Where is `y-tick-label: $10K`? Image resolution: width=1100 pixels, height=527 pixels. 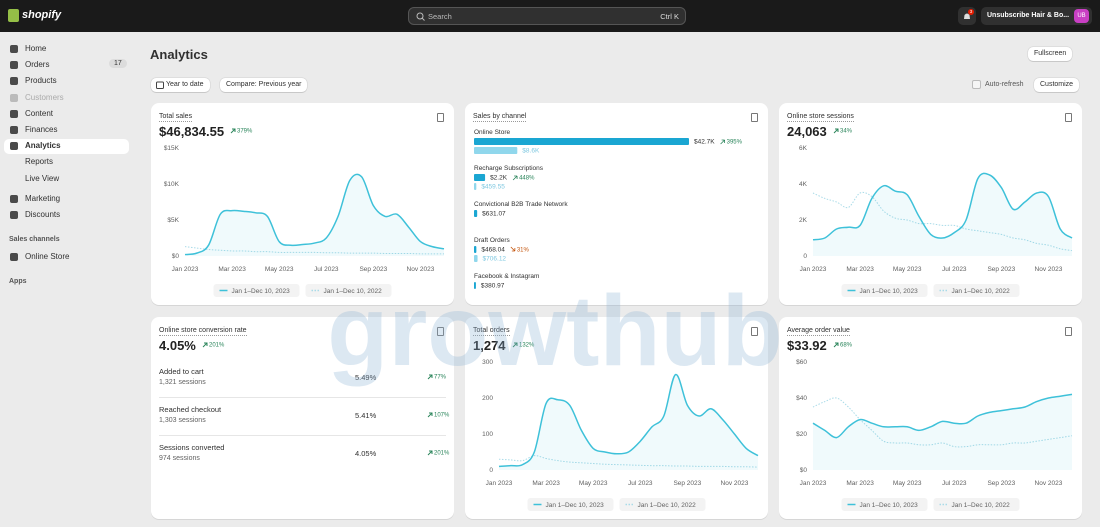 y-tick-label: $10K is located at coordinates (172, 184).